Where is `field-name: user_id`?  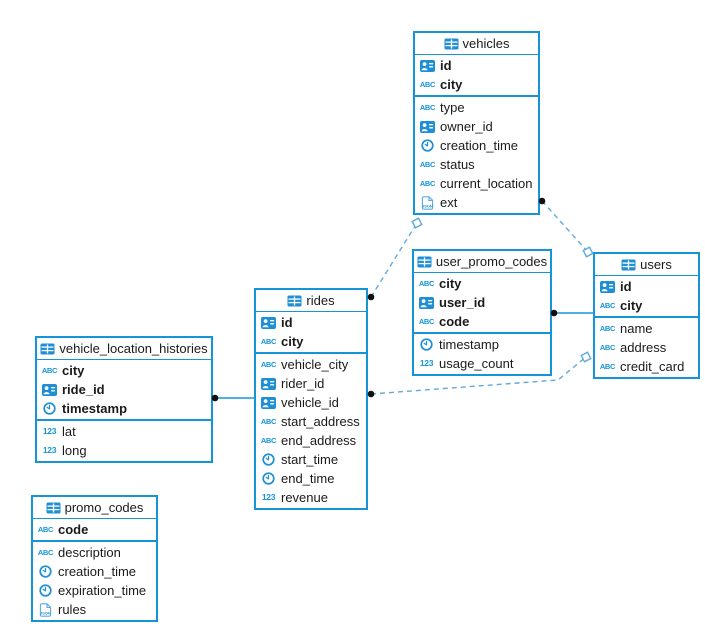 field-name: user_id is located at coordinates (462, 302).